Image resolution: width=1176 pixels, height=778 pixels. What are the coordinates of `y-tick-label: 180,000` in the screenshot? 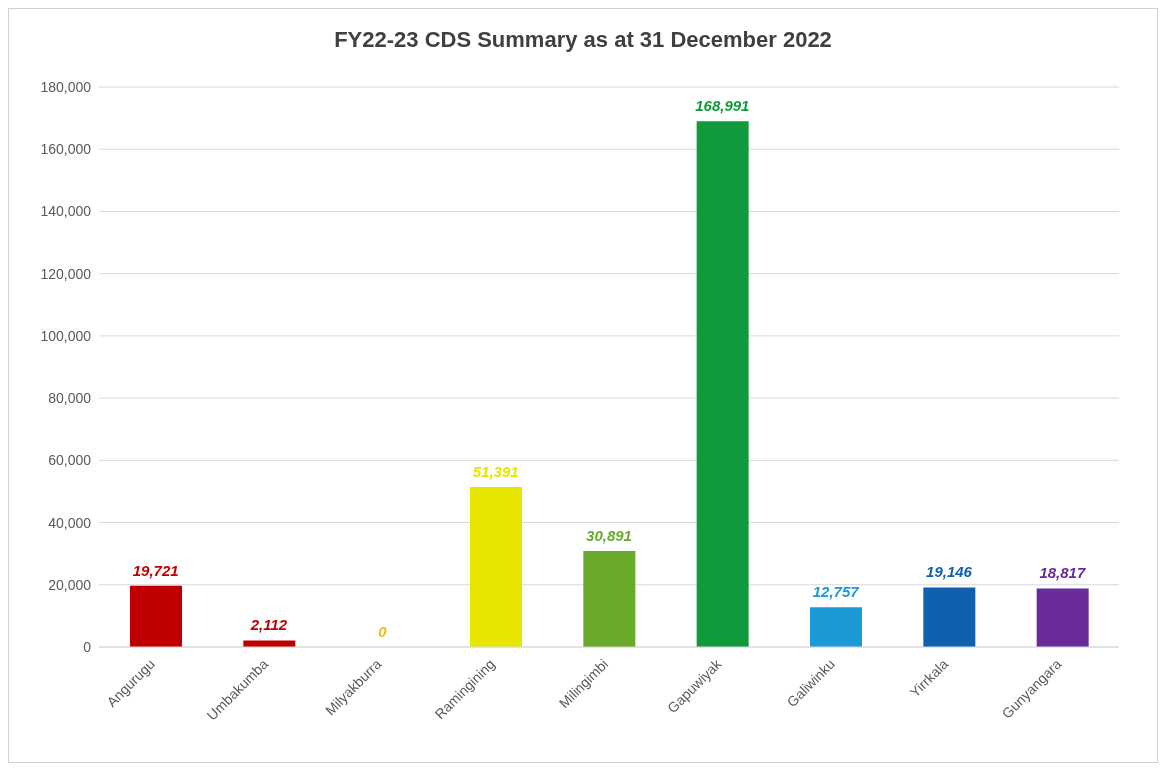 It's located at (66, 86).